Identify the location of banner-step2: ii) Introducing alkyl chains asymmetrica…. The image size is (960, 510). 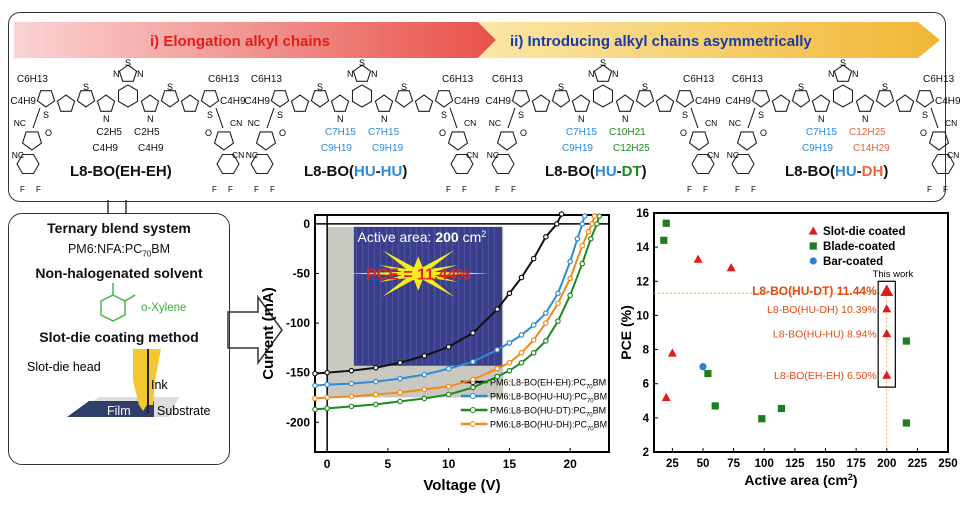
(661, 41).